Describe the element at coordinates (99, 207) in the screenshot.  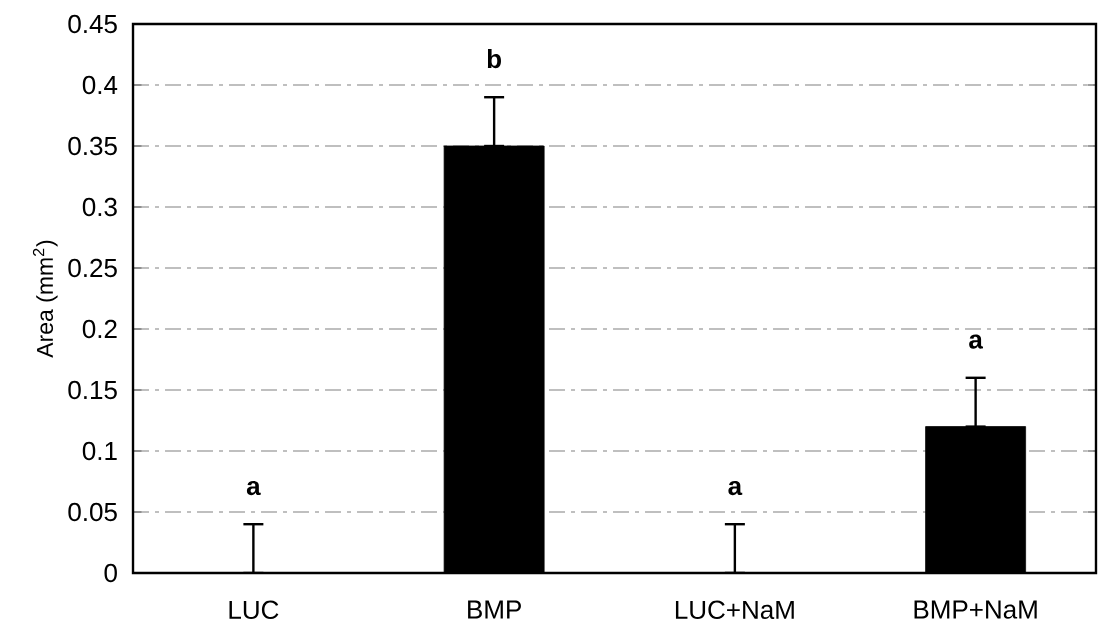
I see `y-tick-label: 0.3` at that location.